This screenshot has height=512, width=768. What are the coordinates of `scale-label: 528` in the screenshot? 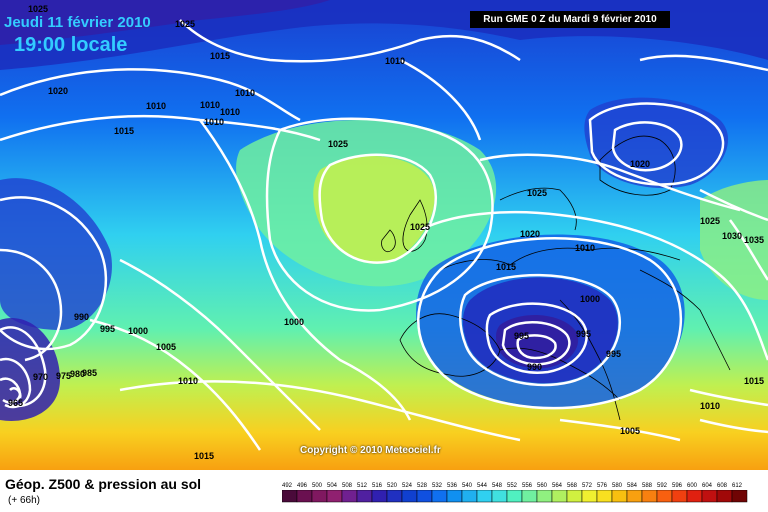 It's located at (422, 486).